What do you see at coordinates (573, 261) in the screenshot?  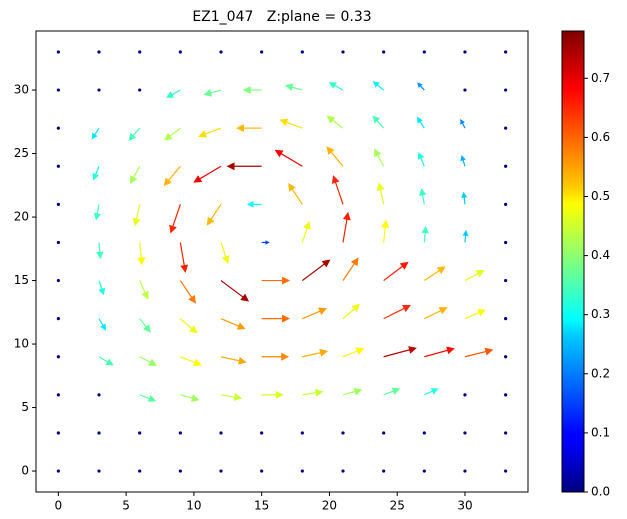 I see `colorbar` at bounding box center [573, 261].